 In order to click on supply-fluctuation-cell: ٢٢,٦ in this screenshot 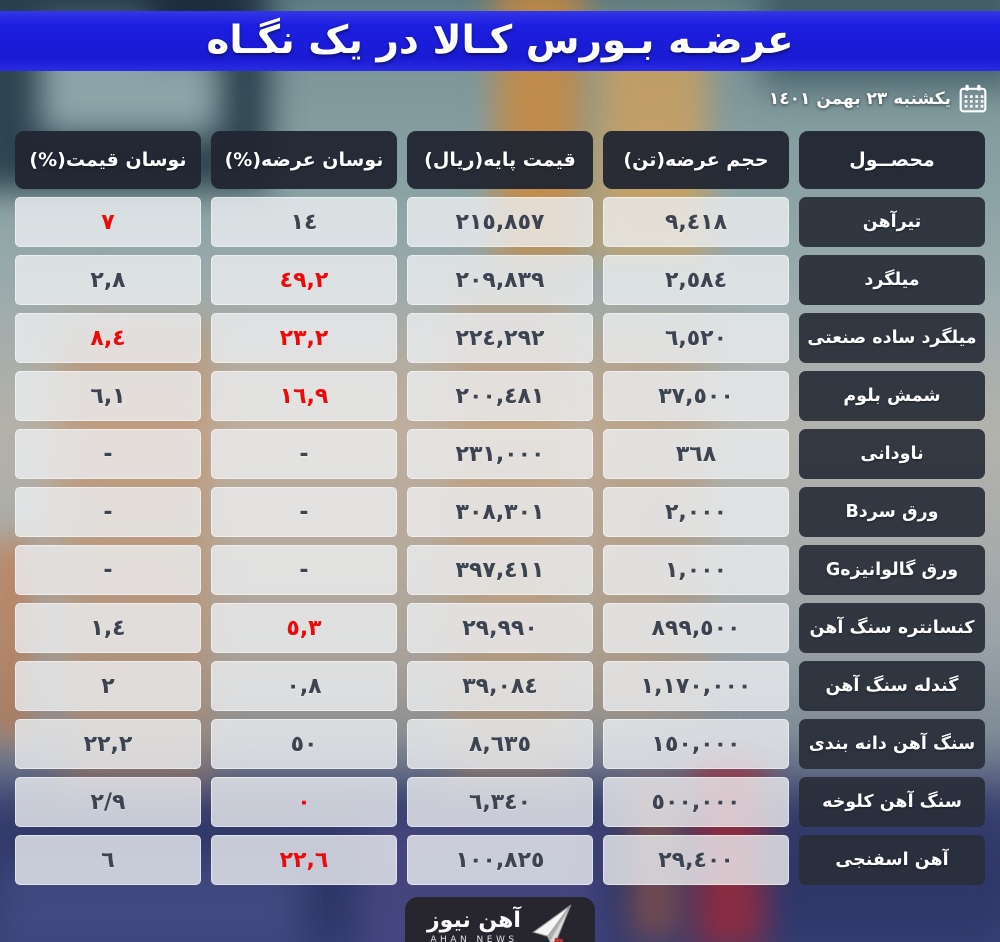, I will do `click(304, 860)`.